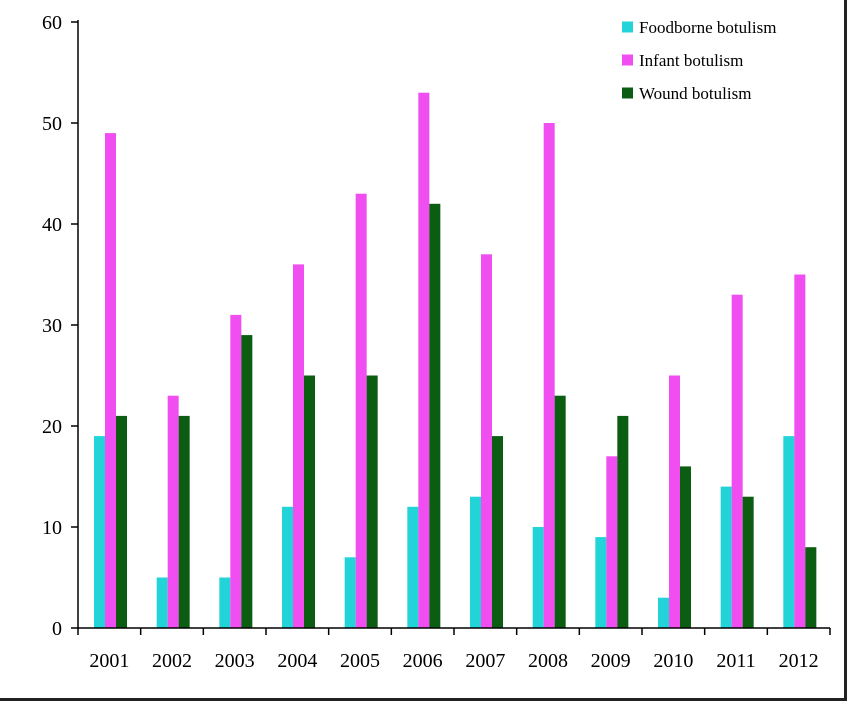 The height and width of the screenshot is (704, 850). What do you see at coordinates (811, 587) in the screenshot?
I see `bar-wound-botulism-2012` at bounding box center [811, 587].